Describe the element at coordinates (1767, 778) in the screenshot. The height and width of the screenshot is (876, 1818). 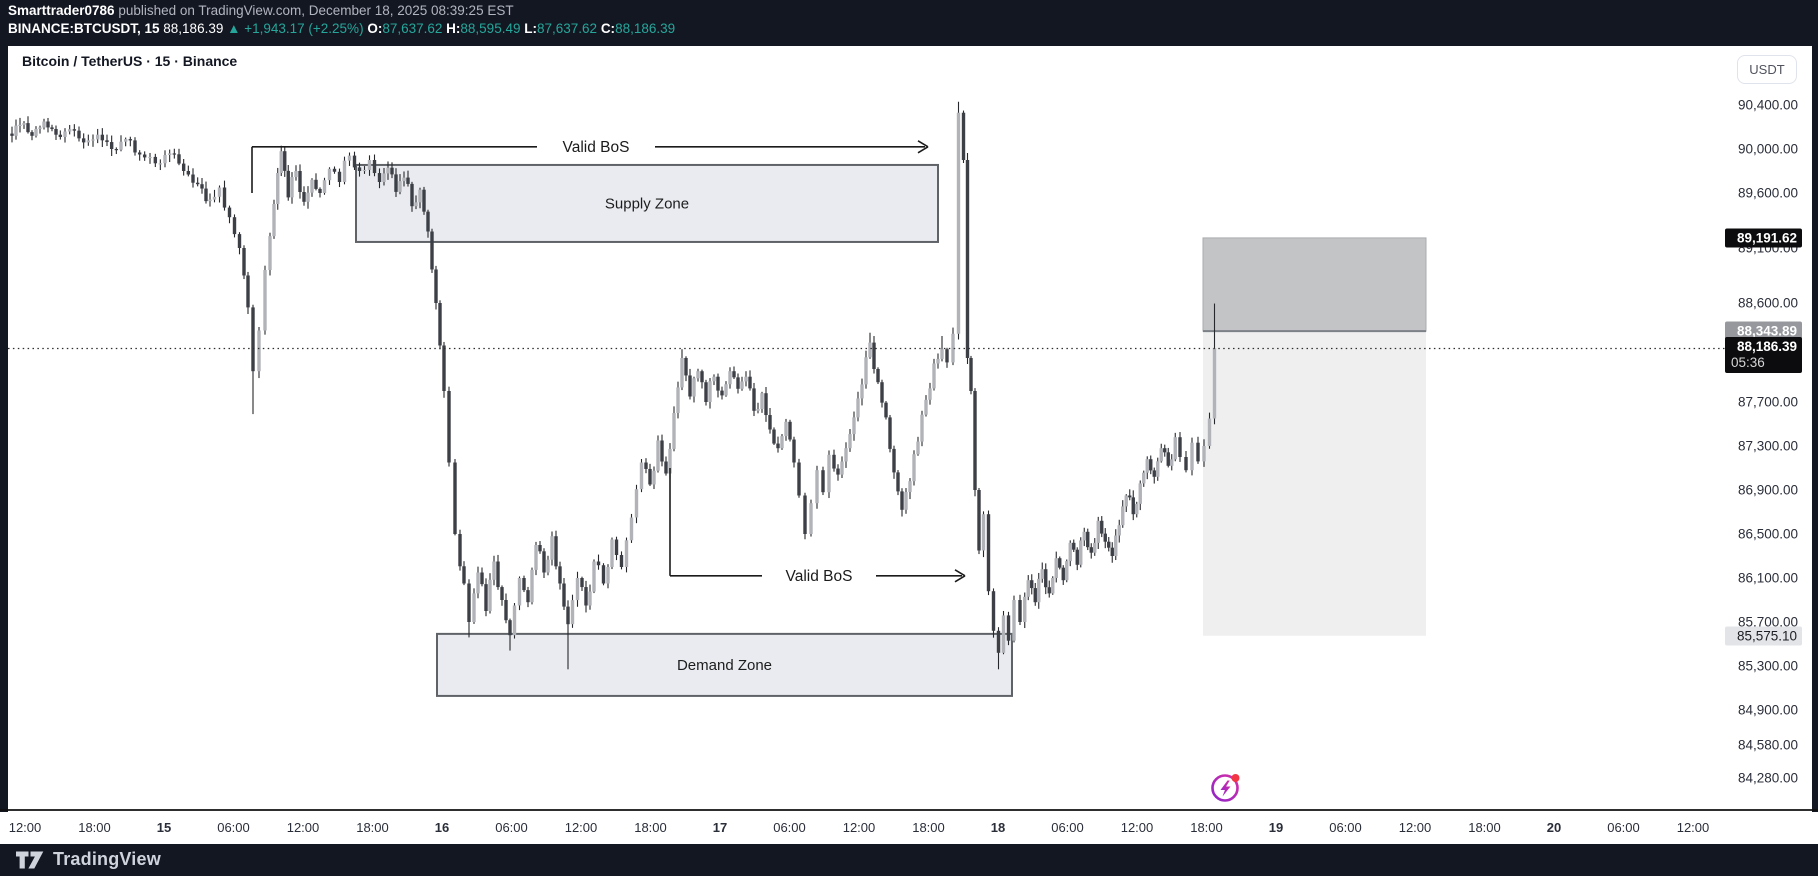
I see `y-axis-tick: 84,280.00` at that location.